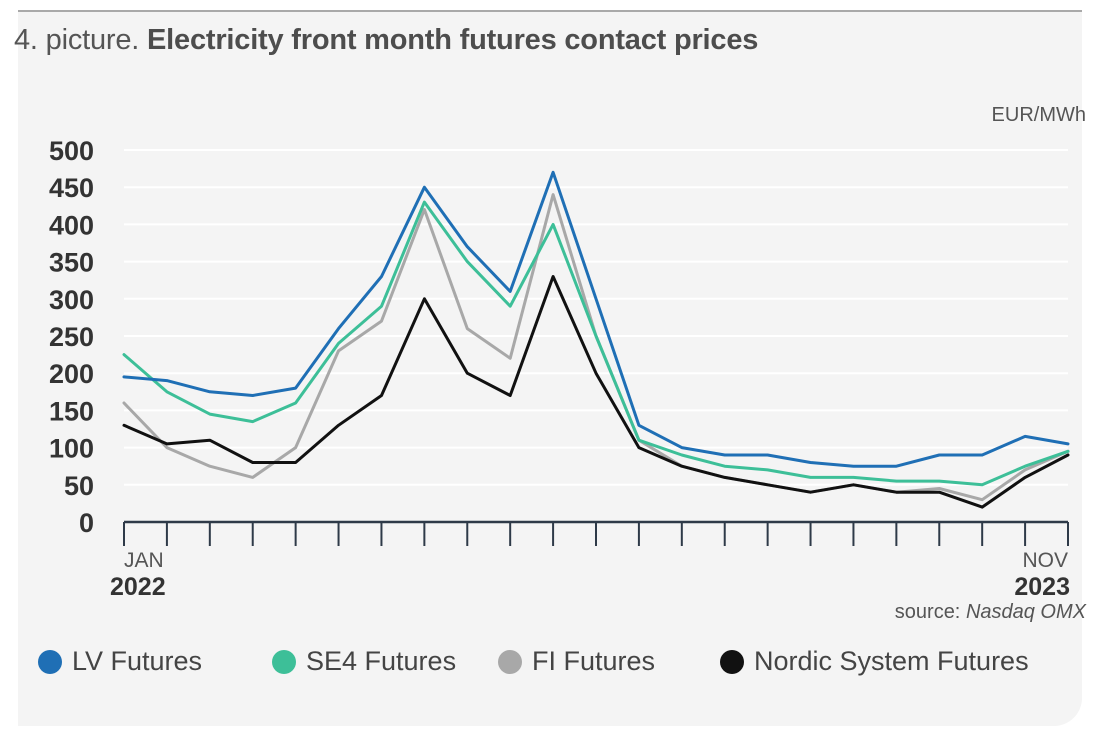 Image resolution: width=1114 pixels, height=740 pixels. What do you see at coordinates (594, 661) in the screenshot?
I see `legend-label-fi: FI Futures` at bounding box center [594, 661].